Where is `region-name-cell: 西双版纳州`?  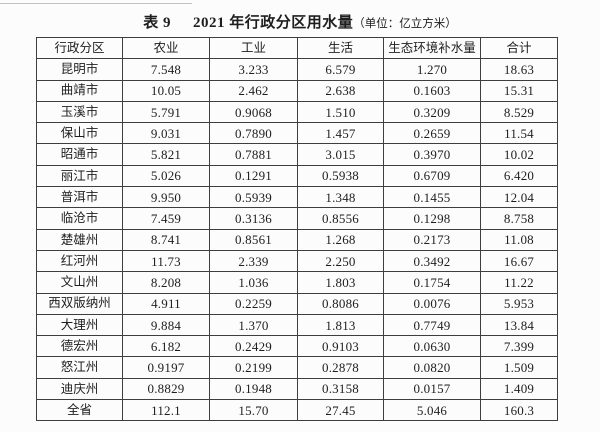
region-name-cell: 西双版纳州 is located at coordinates (79, 303).